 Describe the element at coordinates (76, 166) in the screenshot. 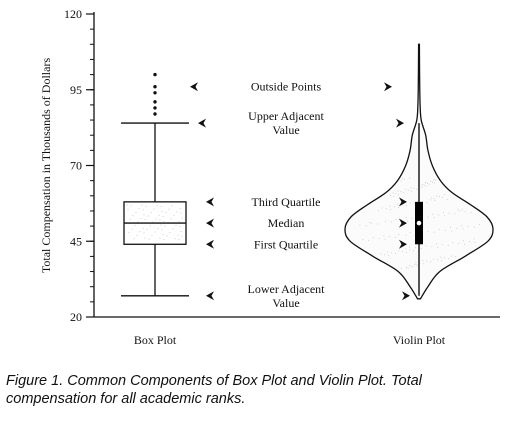

I see `y-tick-label: 70` at that location.